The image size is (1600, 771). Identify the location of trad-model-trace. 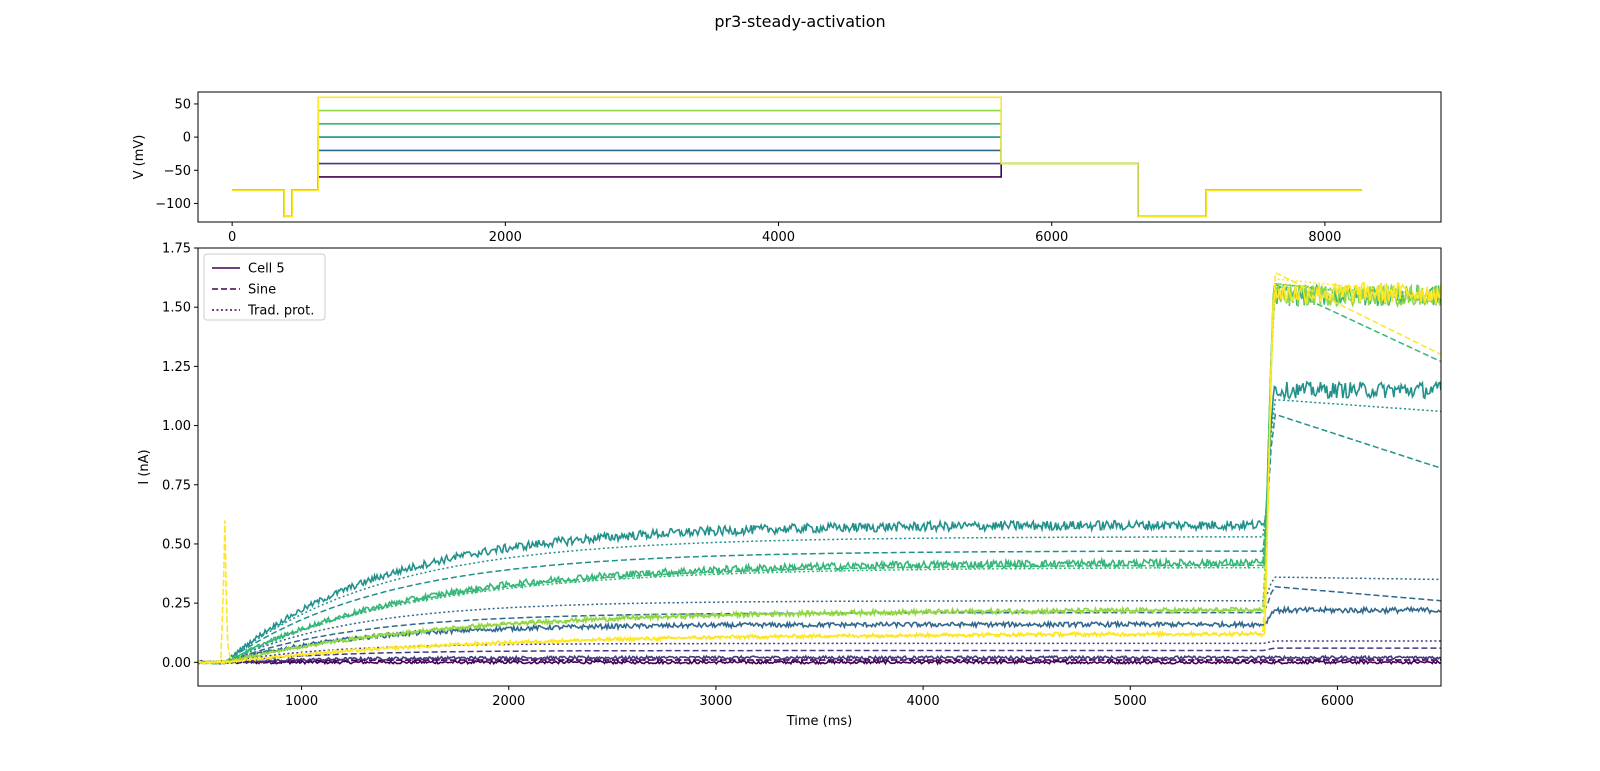
(819, 661).